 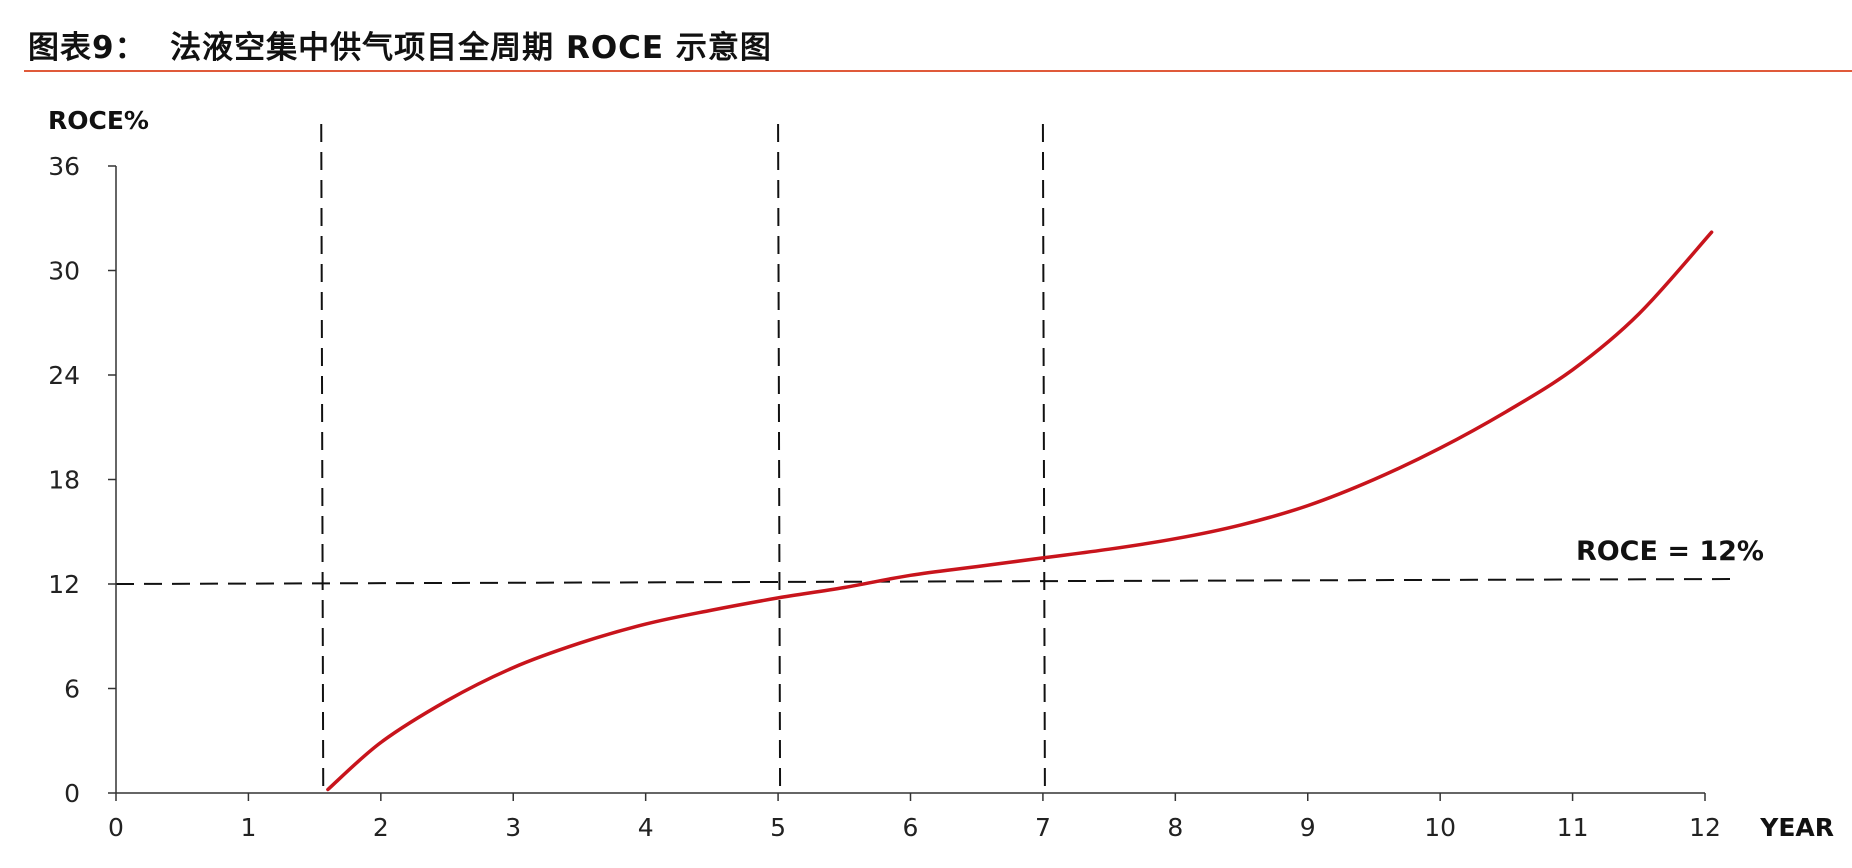 What do you see at coordinates (513, 827) in the screenshot?
I see `x-tick-label: 3` at bounding box center [513, 827].